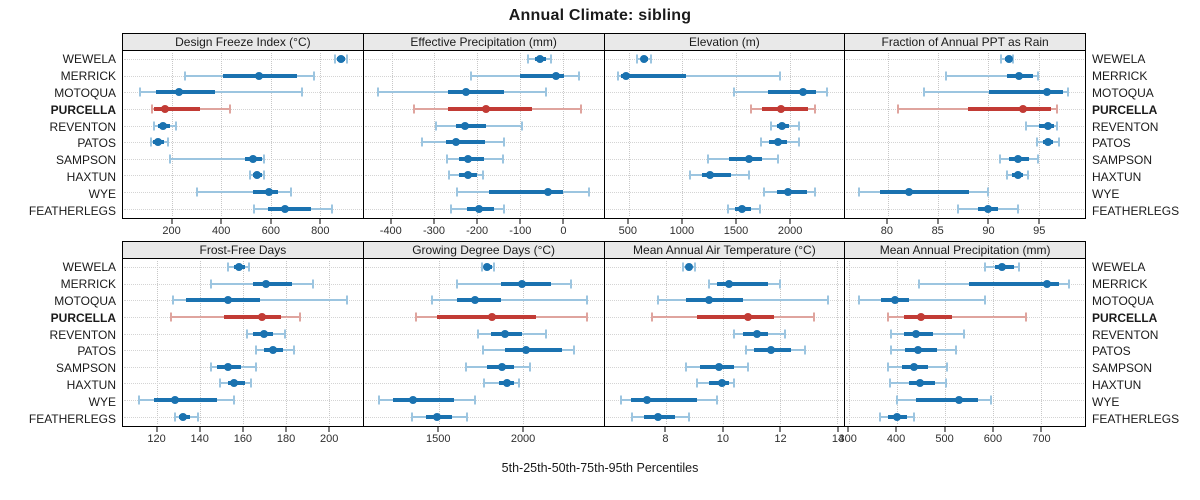 The image size is (1200, 500). Describe the element at coordinates (965, 284) in the screenshot. I see `percentile-row-merrick` at that location.